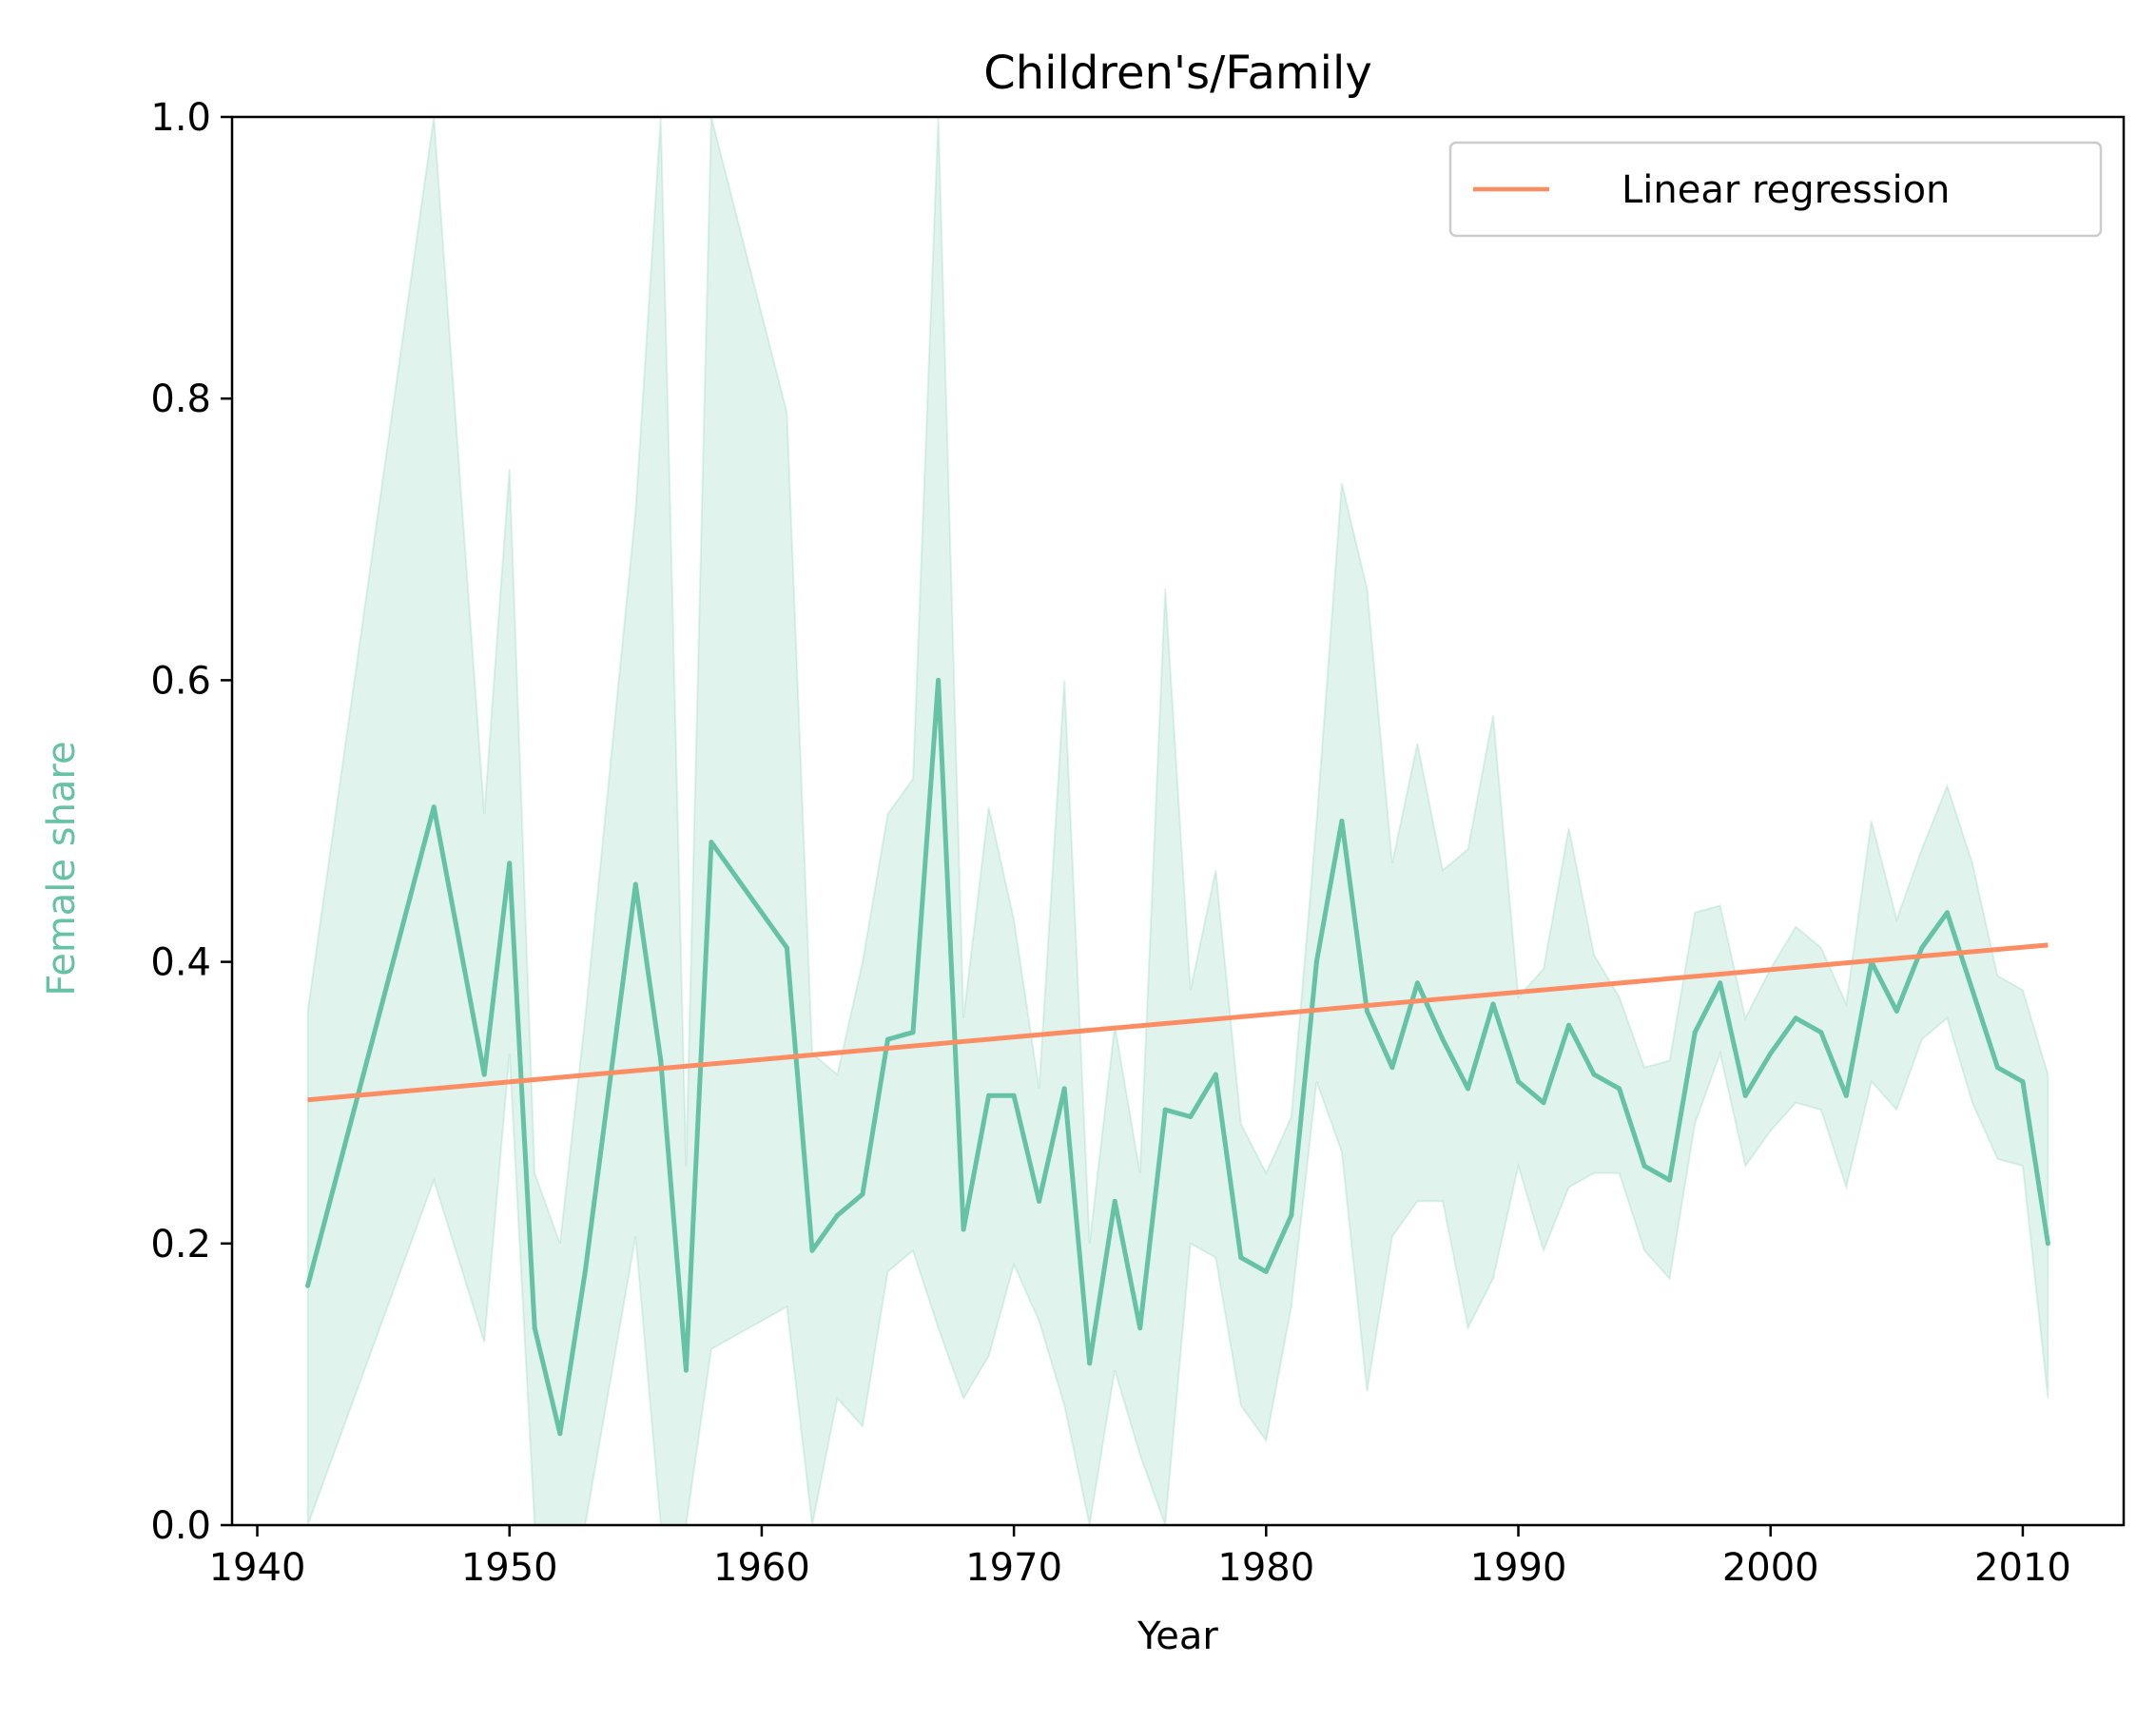  Describe the element at coordinates (812, 1250) in the screenshot. I see `data-point-1962` at that location.